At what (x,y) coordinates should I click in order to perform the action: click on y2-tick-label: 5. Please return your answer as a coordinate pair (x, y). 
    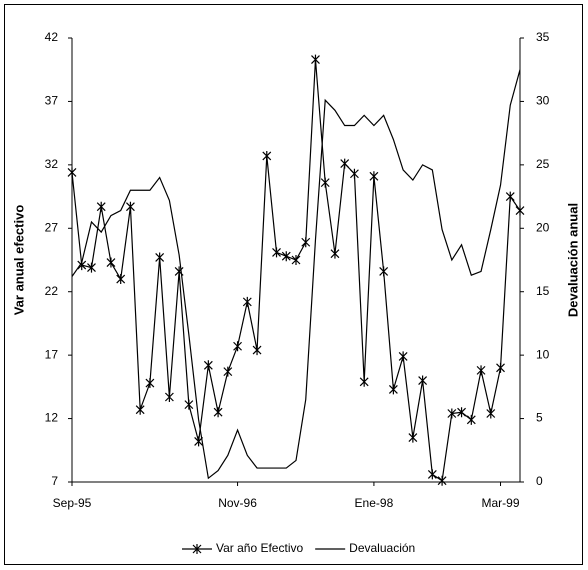
    Looking at the image, I should click on (539, 418).